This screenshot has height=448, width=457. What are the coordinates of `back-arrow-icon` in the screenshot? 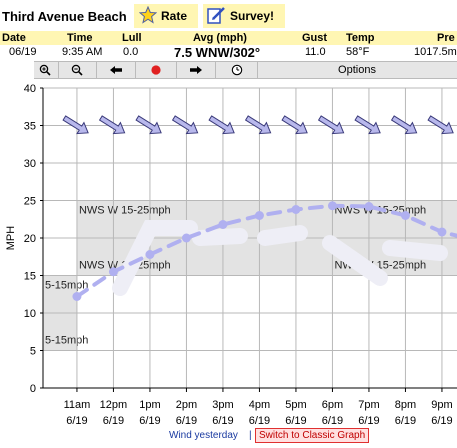 It's located at (116, 70).